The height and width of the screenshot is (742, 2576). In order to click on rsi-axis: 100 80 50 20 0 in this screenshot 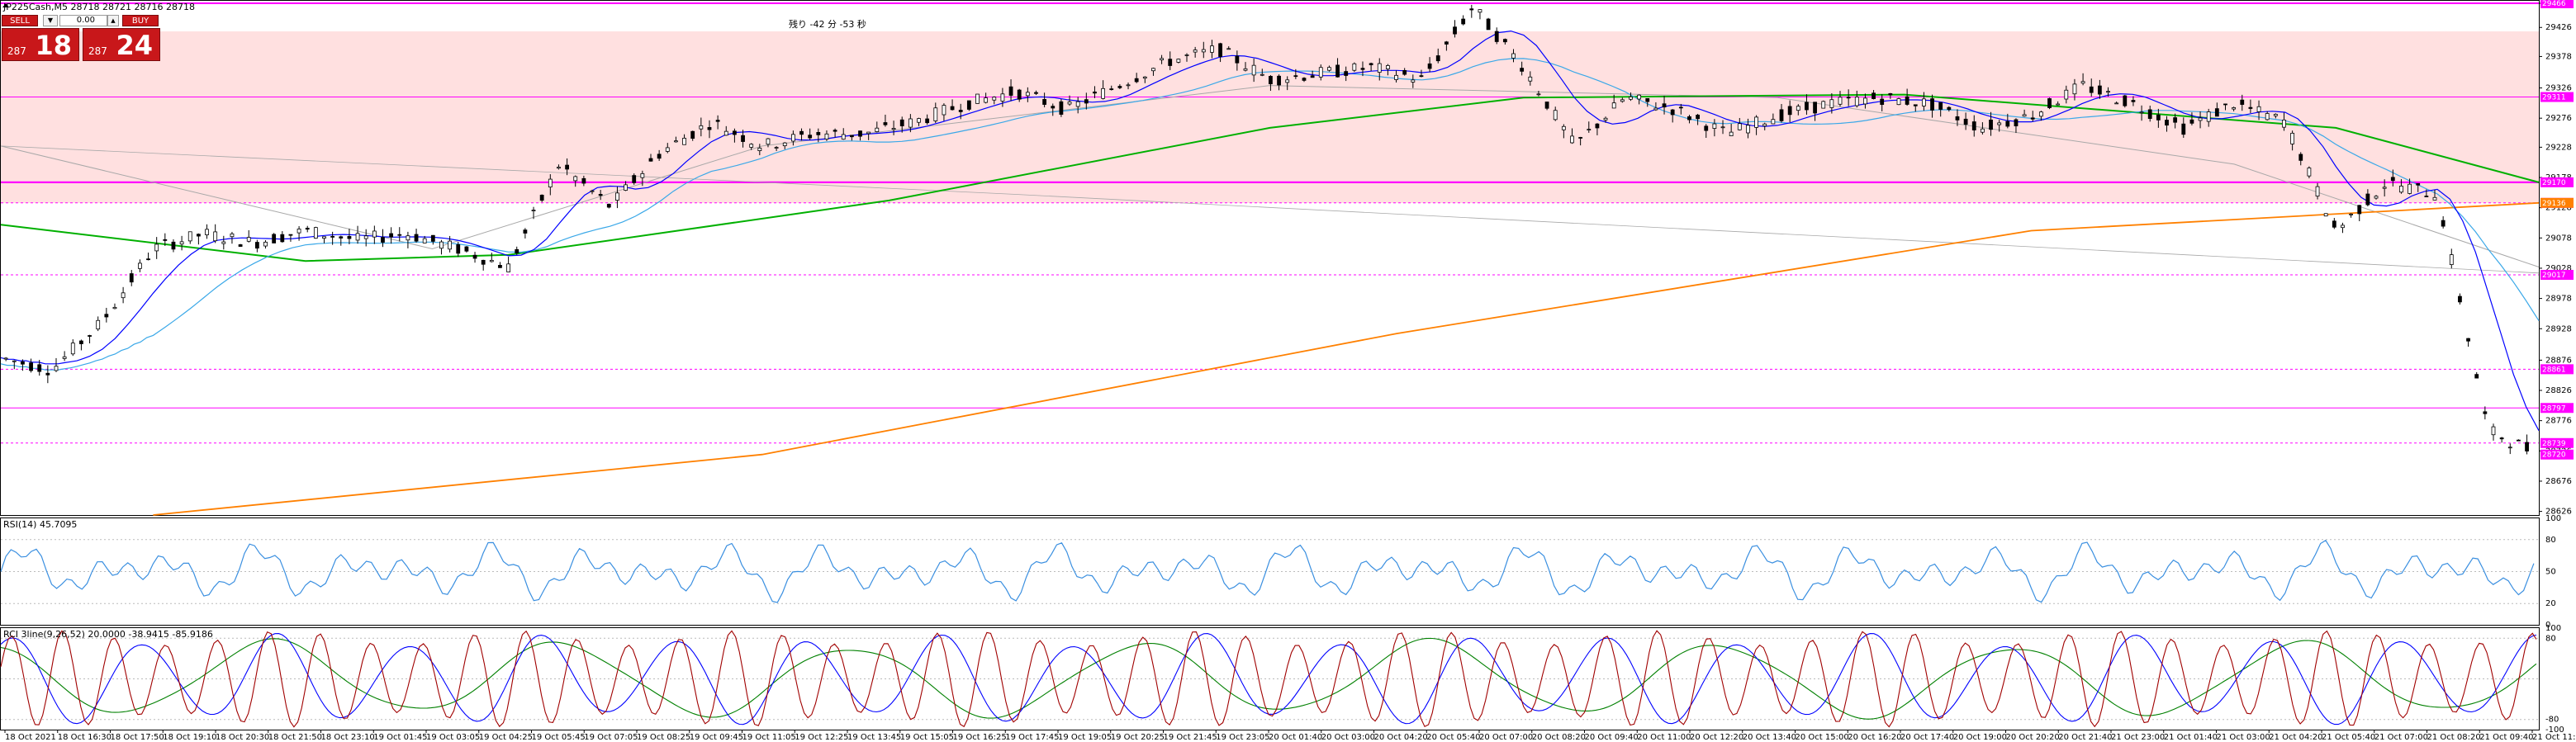, I will do `click(2553, 572)`.